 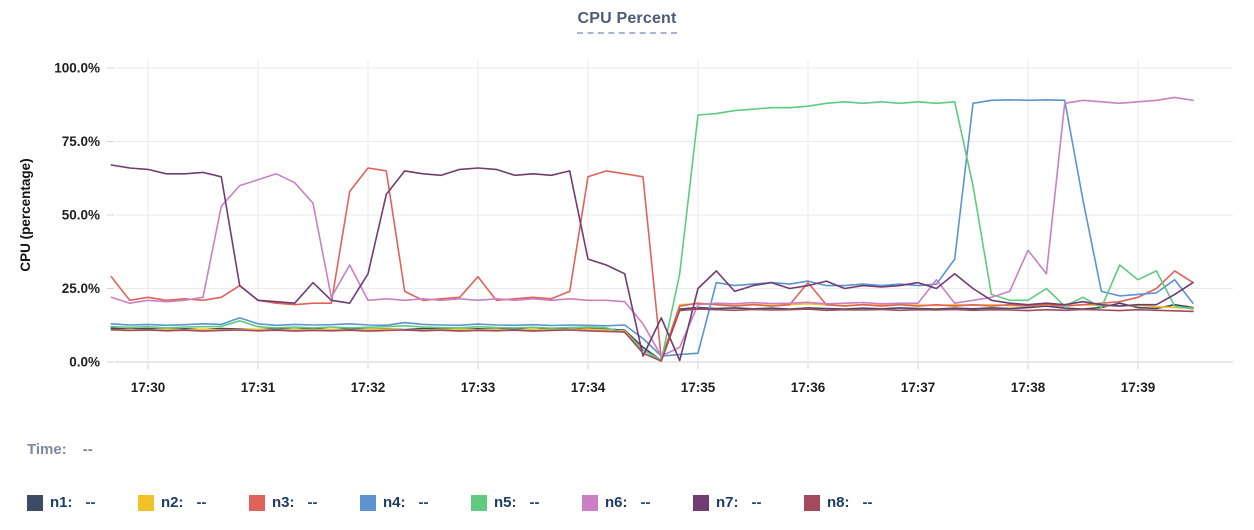 I want to click on legend-item-n3: n3: --, so click(x=283, y=502).